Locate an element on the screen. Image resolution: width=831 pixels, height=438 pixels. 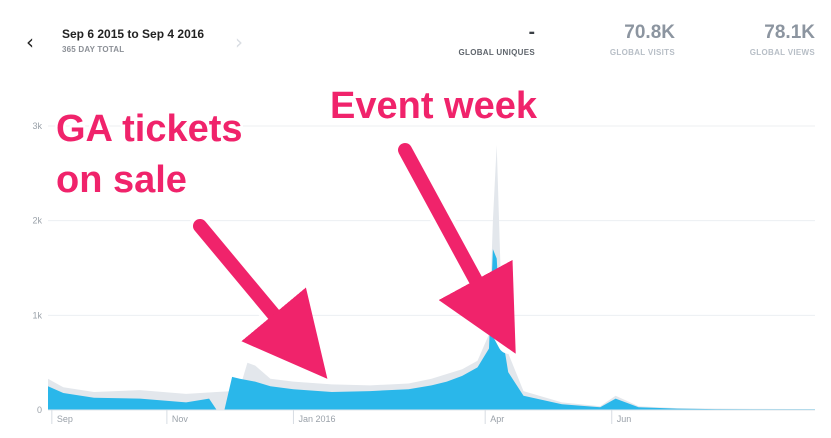
stat-label: GLOBAL UNIQUES is located at coordinates (496, 52).